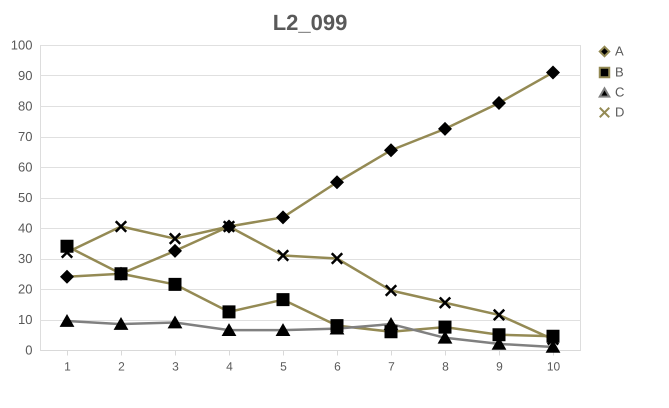 This screenshot has width=669, height=408. What do you see at coordinates (230, 367) in the screenshot?
I see `x-tick-label: 4` at bounding box center [230, 367].